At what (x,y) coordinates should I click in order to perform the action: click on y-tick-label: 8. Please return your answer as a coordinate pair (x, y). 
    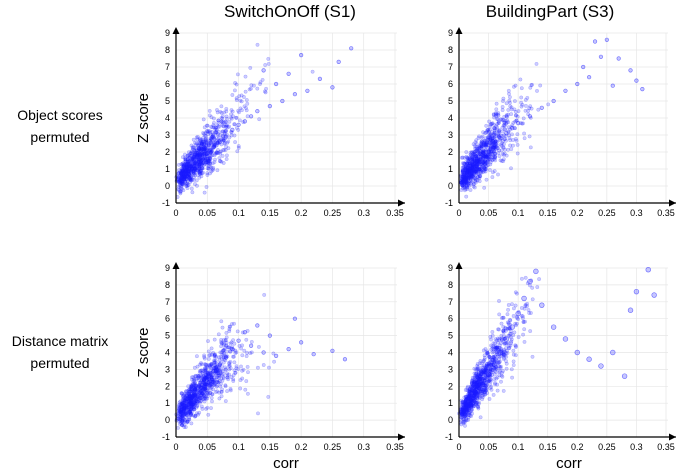
    Looking at the image, I should click on (167, 285).